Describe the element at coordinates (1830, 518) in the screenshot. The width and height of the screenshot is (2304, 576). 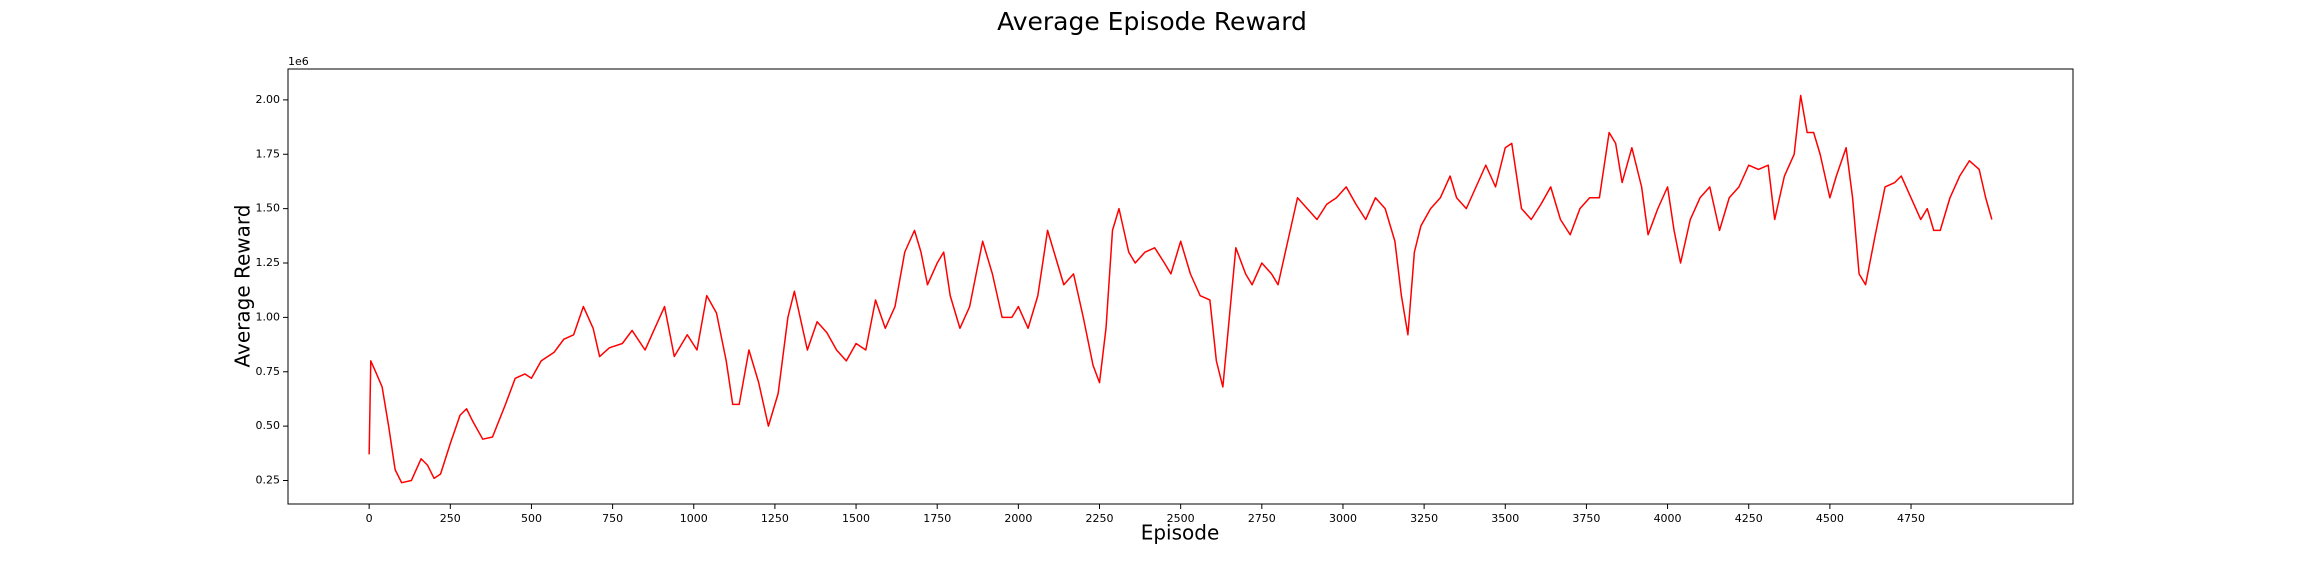
I see `x-tick-label: 4500` at that location.